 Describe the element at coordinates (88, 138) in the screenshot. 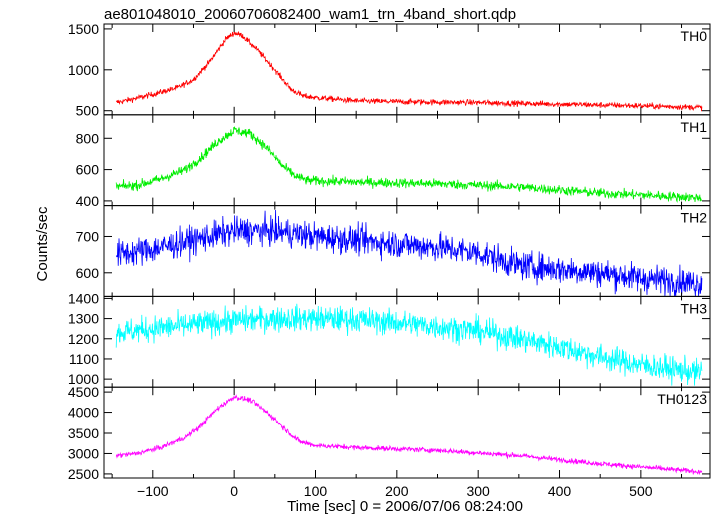

I see `y-tick-label: 800` at that location.